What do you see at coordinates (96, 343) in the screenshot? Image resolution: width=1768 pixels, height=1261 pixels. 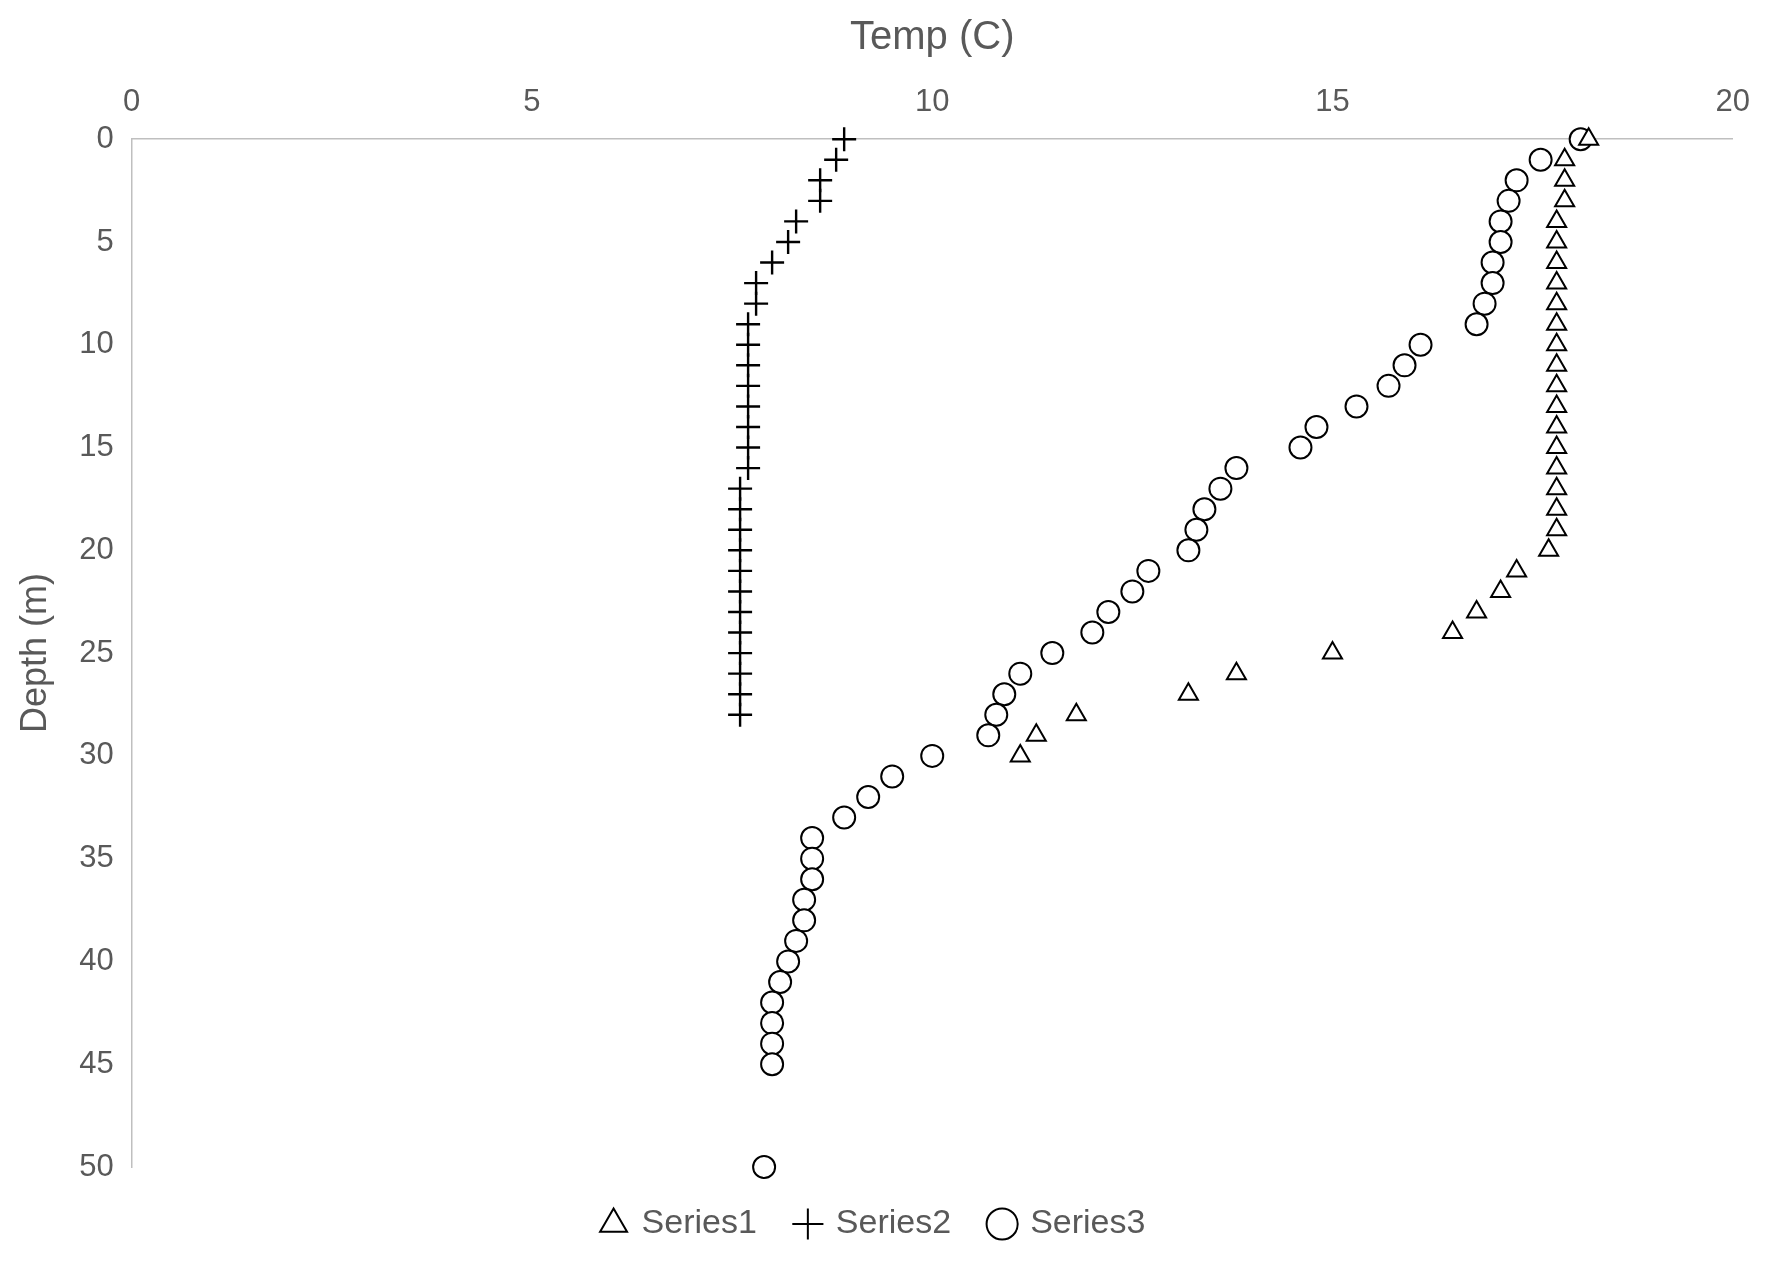 I see `y-tick-label: 10` at bounding box center [96, 343].